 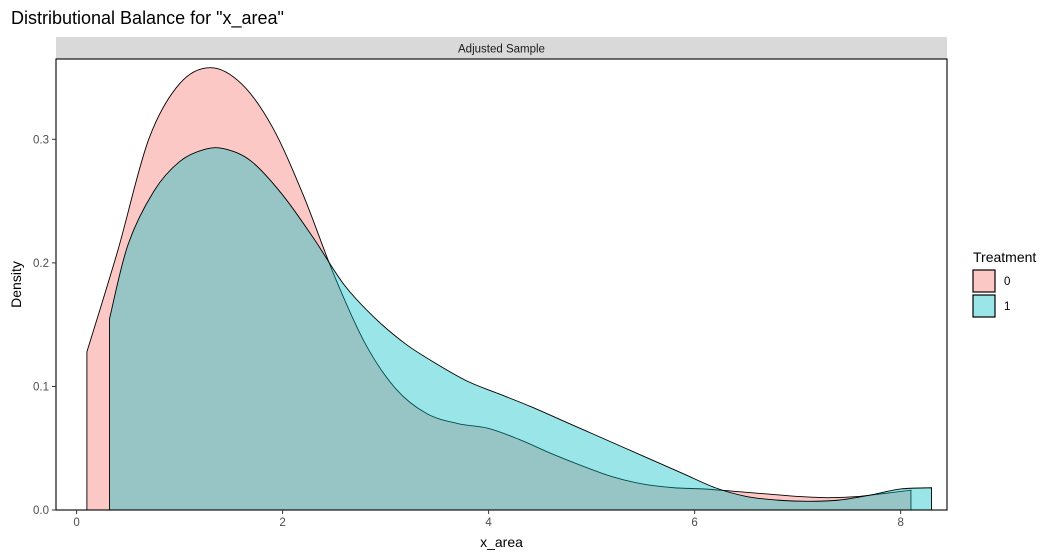 I want to click on y-tick-label: 0.3, so click(x=41, y=140).